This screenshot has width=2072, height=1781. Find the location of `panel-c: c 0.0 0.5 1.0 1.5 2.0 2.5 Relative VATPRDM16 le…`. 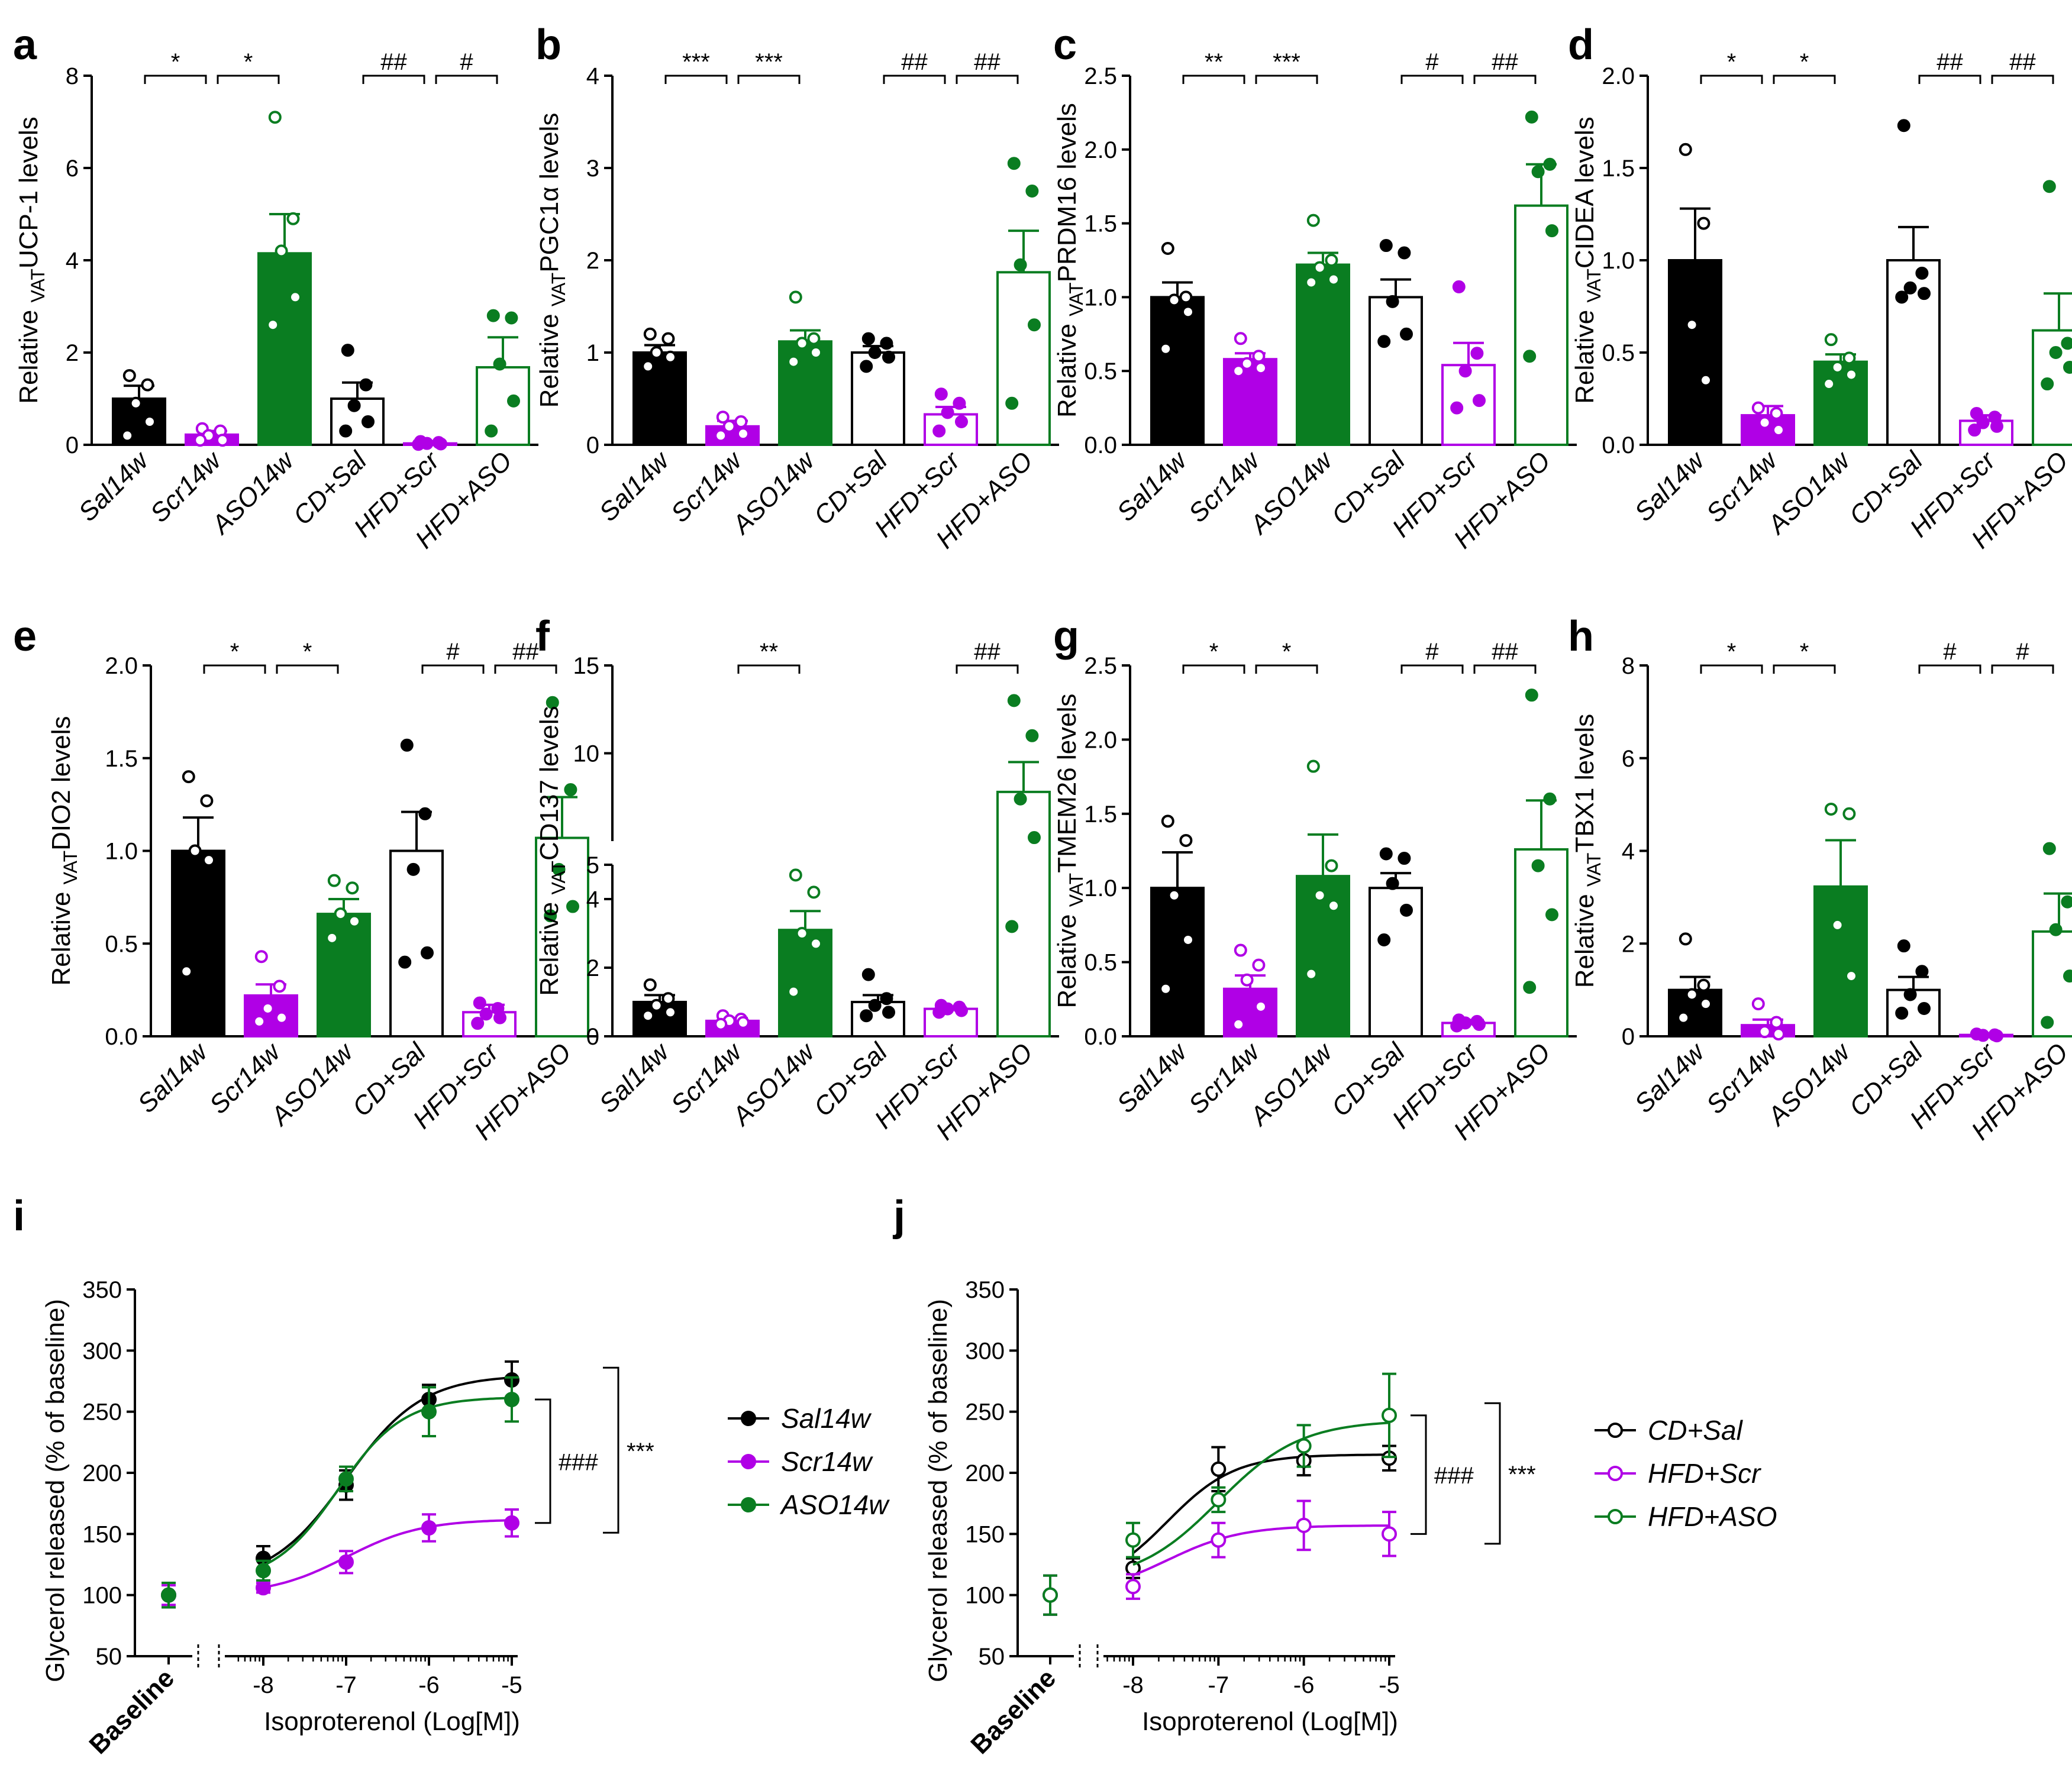

panel-c: c 0.0 0.5 1.0 1.5 2.0 2.5 Relative VATPRDM16 le… is located at coordinates (1315, 287).